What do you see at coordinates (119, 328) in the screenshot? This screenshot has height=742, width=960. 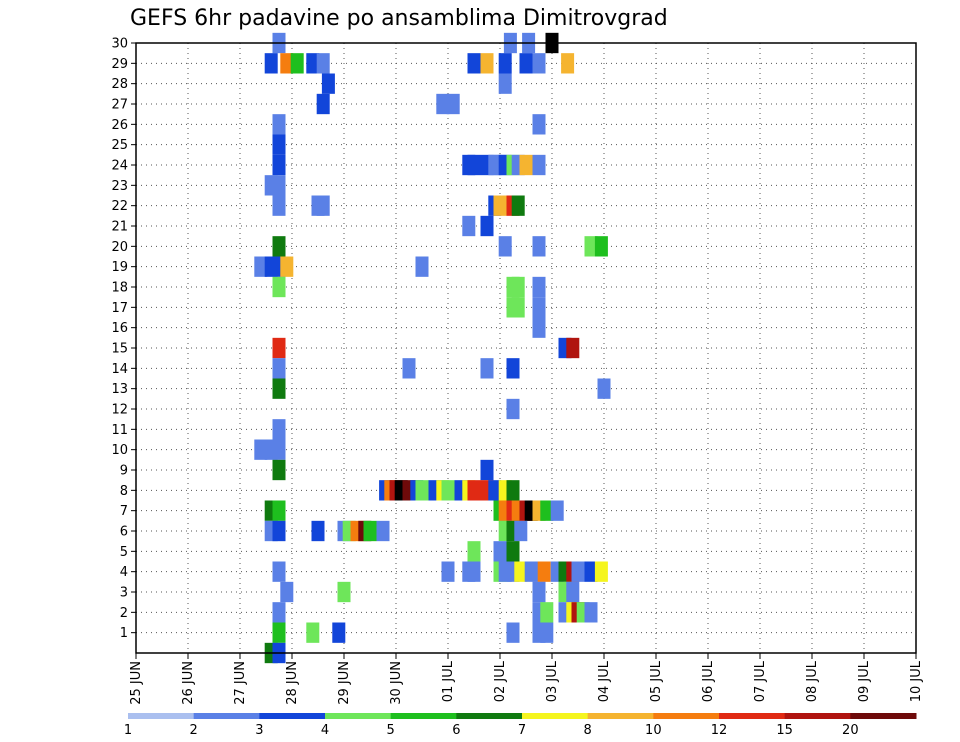 I see `y-tick-label: 16` at bounding box center [119, 328].